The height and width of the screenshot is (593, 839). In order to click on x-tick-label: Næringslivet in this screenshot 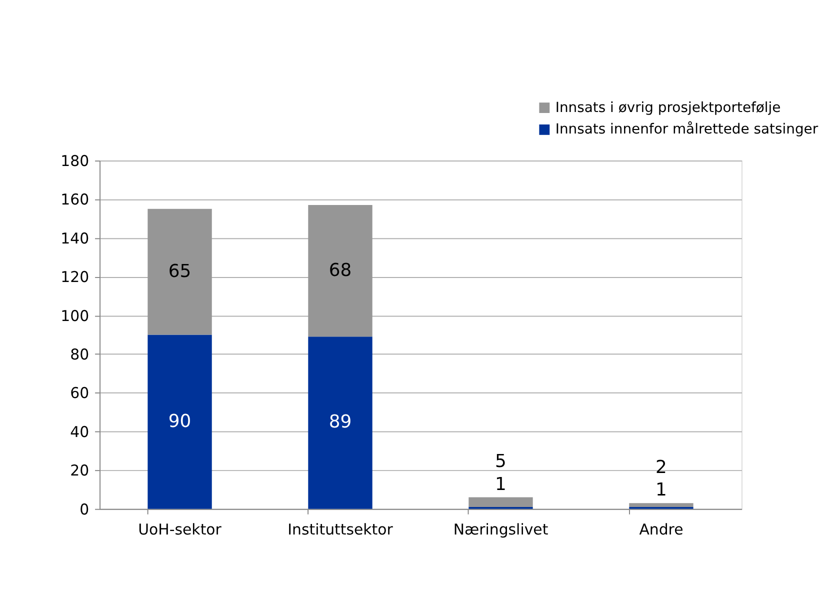, I will do `click(500, 529)`.